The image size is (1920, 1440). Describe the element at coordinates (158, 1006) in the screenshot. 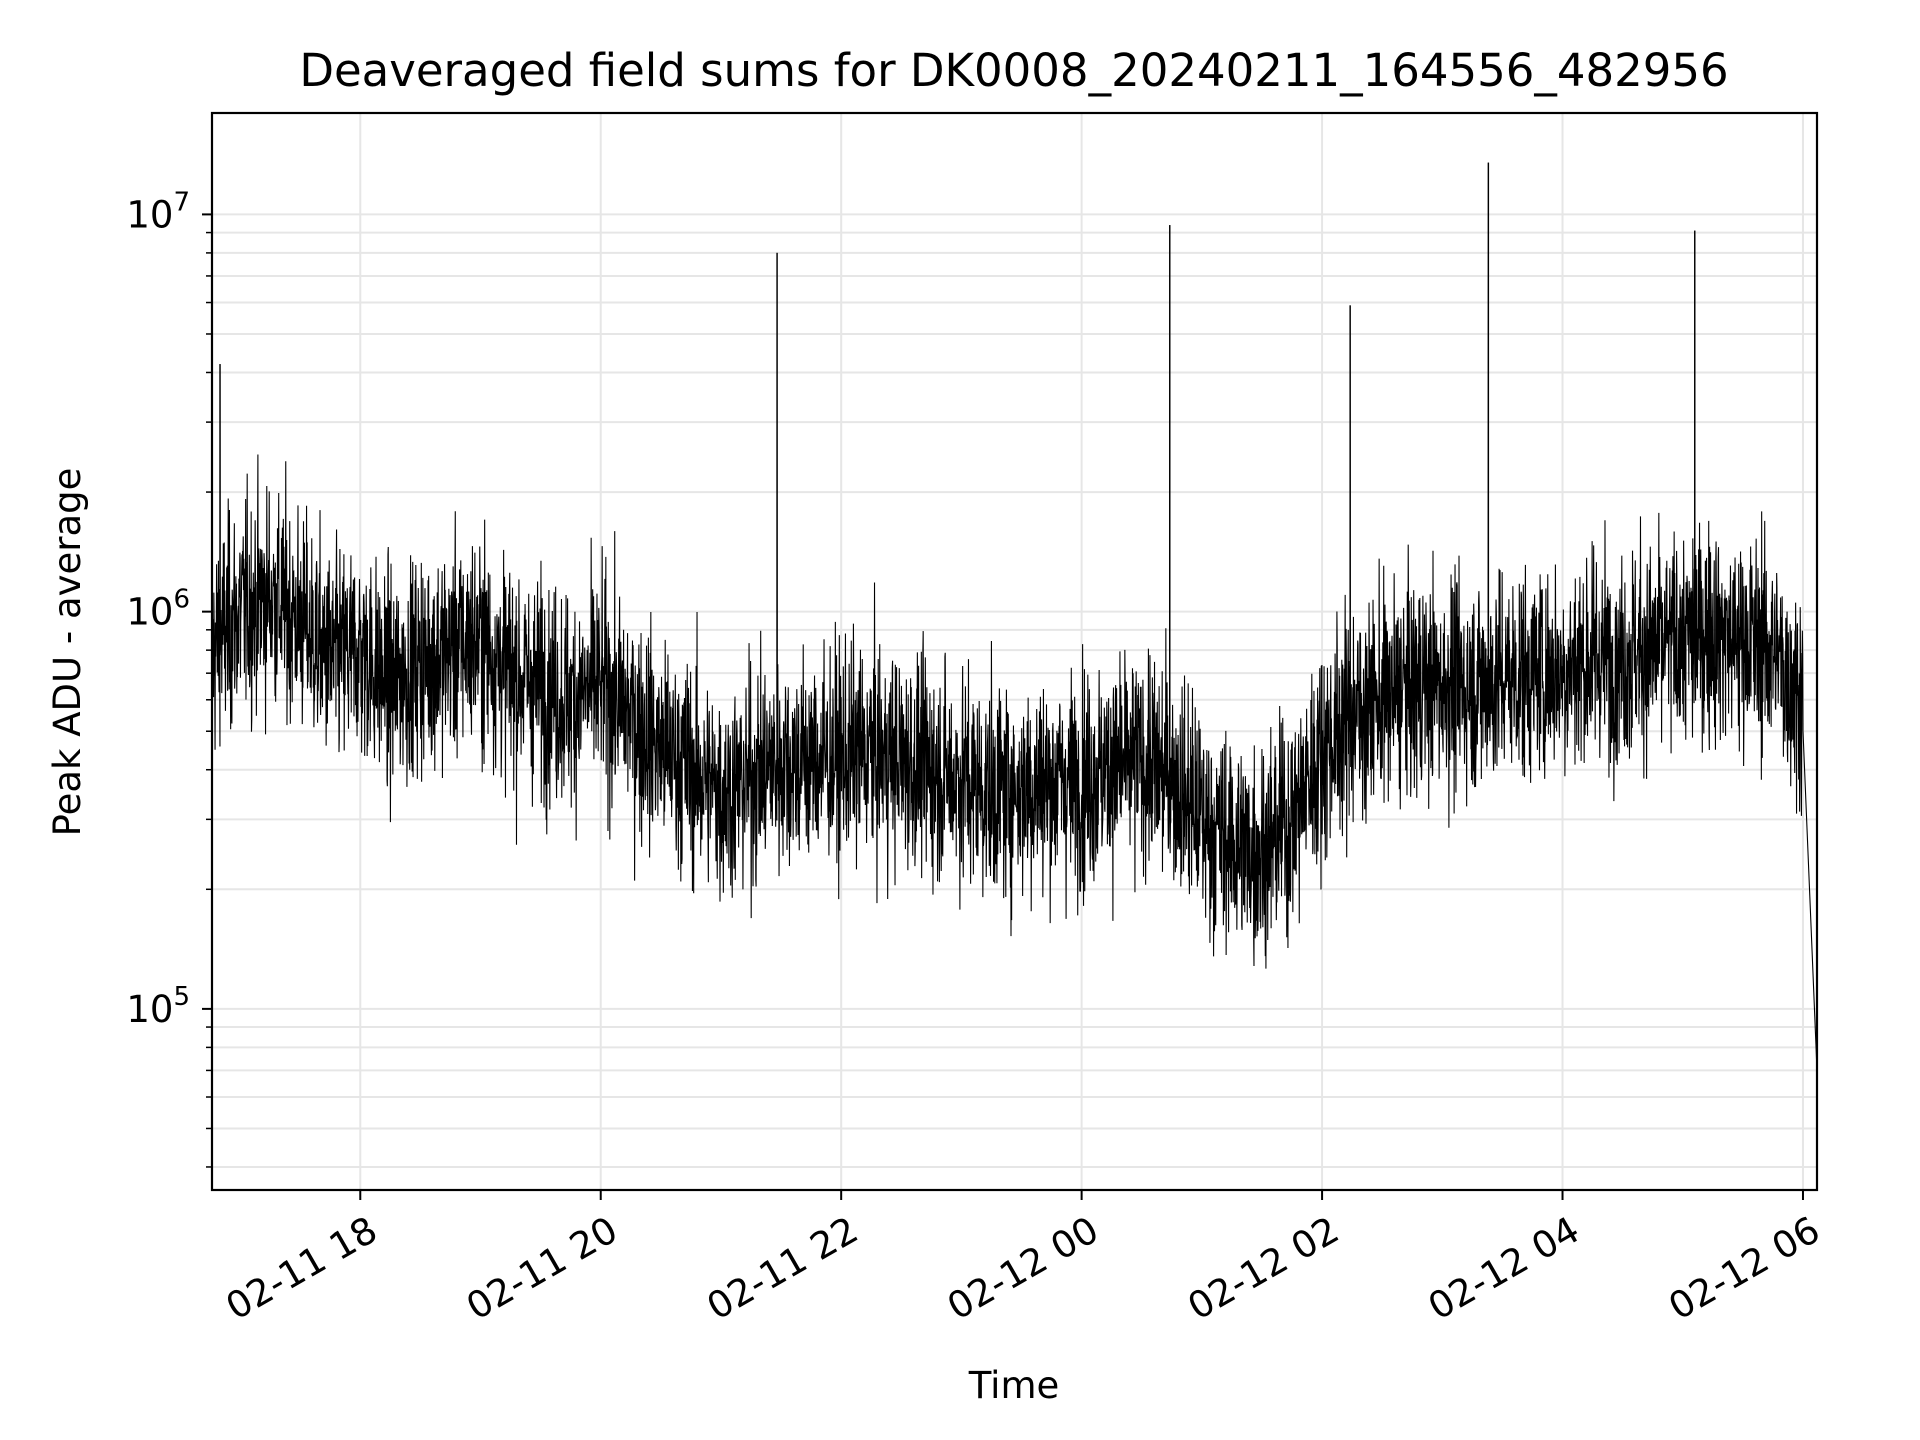

I see `y-tick-label: 10⁵` at that location.